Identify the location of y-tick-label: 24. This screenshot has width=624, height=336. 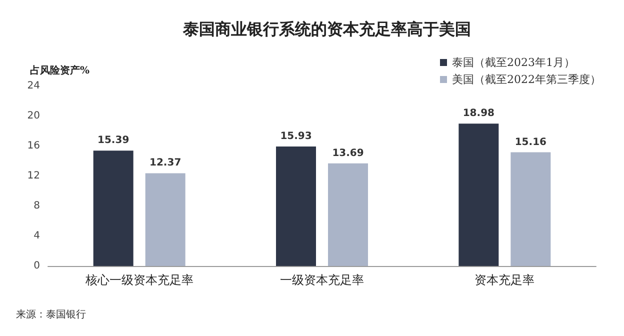
(33, 86).